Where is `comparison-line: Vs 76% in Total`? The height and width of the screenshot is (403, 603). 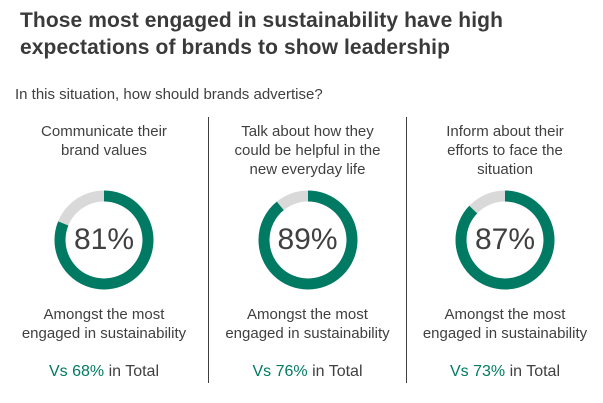 comparison-line: Vs 76% in Total is located at coordinates (308, 372).